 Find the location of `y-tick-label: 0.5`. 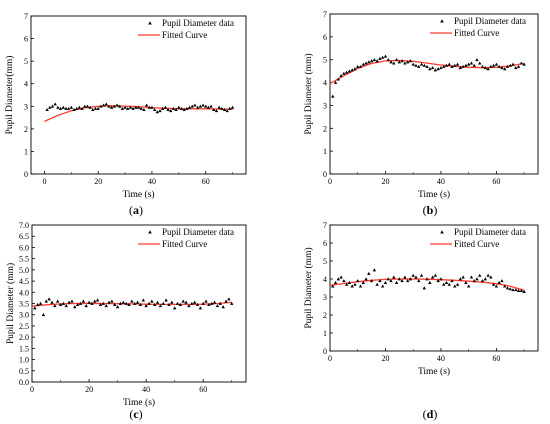

y-tick-label: 0.5 is located at coordinates (24, 371).